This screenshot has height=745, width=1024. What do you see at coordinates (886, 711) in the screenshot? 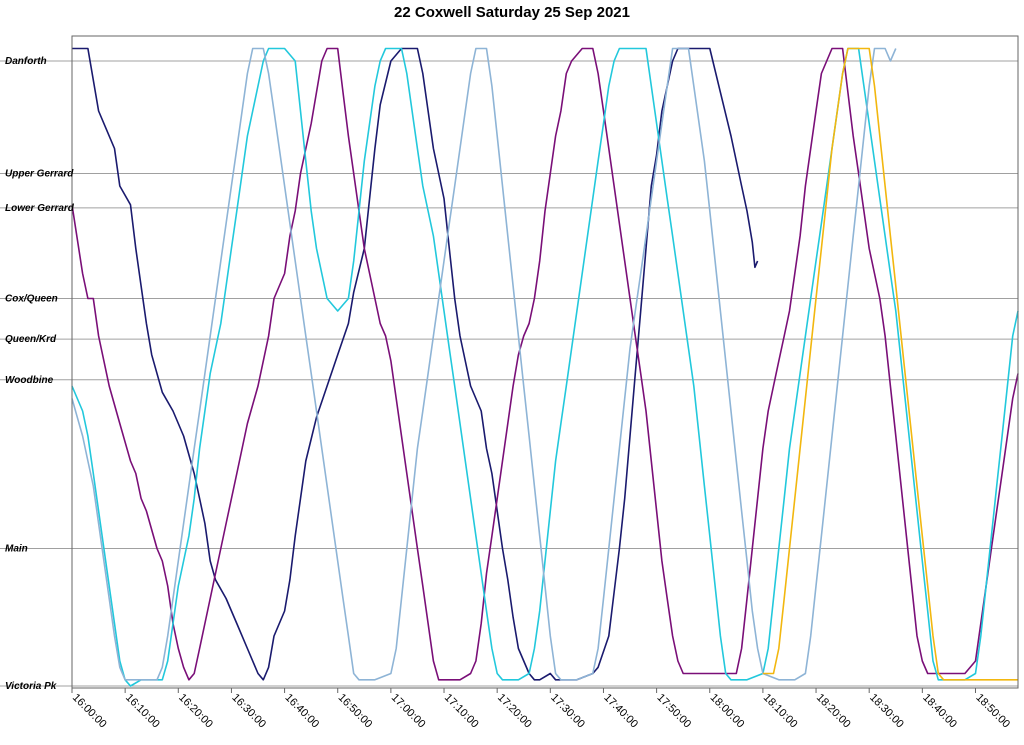
I see `x-label-15: 18:30:00` at bounding box center [886, 711].